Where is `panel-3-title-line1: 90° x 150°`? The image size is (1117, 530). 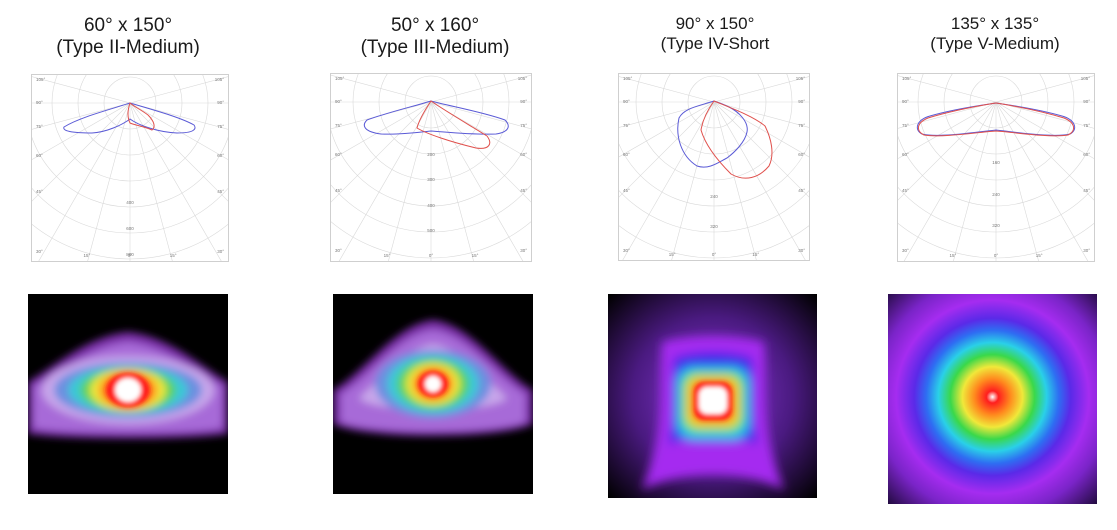 panel-3-title-line1: 90° x 150° is located at coordinates (715, 23).